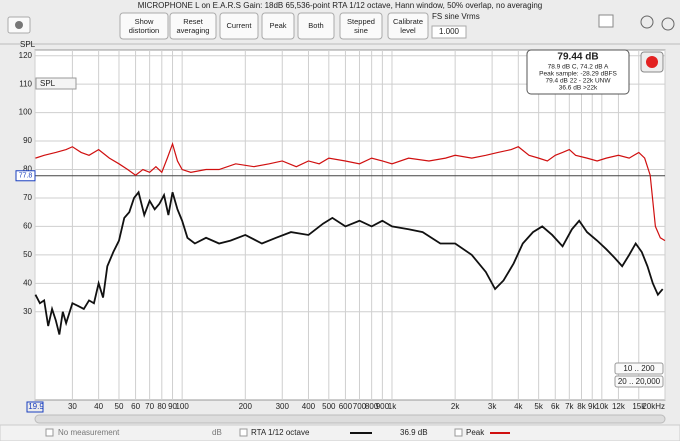  What do you see at coordinates (555, 406) in the screenshot?
I see `x-tick-label: 6k` at bounding box center [555, 406].